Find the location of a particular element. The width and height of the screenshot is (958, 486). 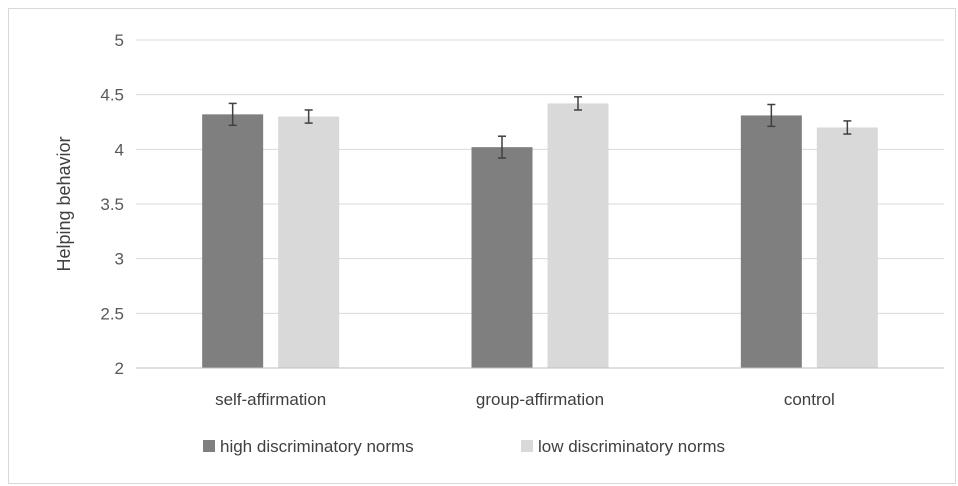

y-tick-label: 4 is located at coordinates (119, 149).